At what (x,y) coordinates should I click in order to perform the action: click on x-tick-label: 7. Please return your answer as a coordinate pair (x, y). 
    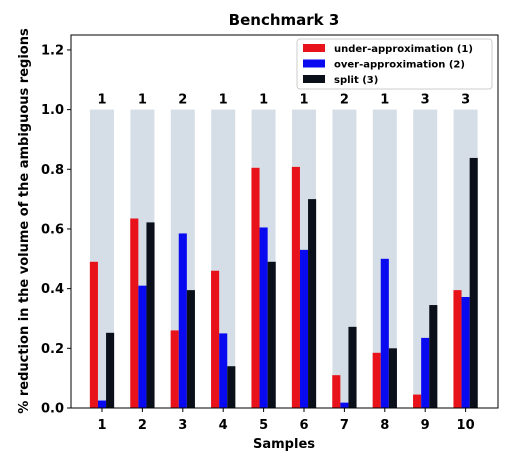
    Looking at the image, I should click on (344, 425).